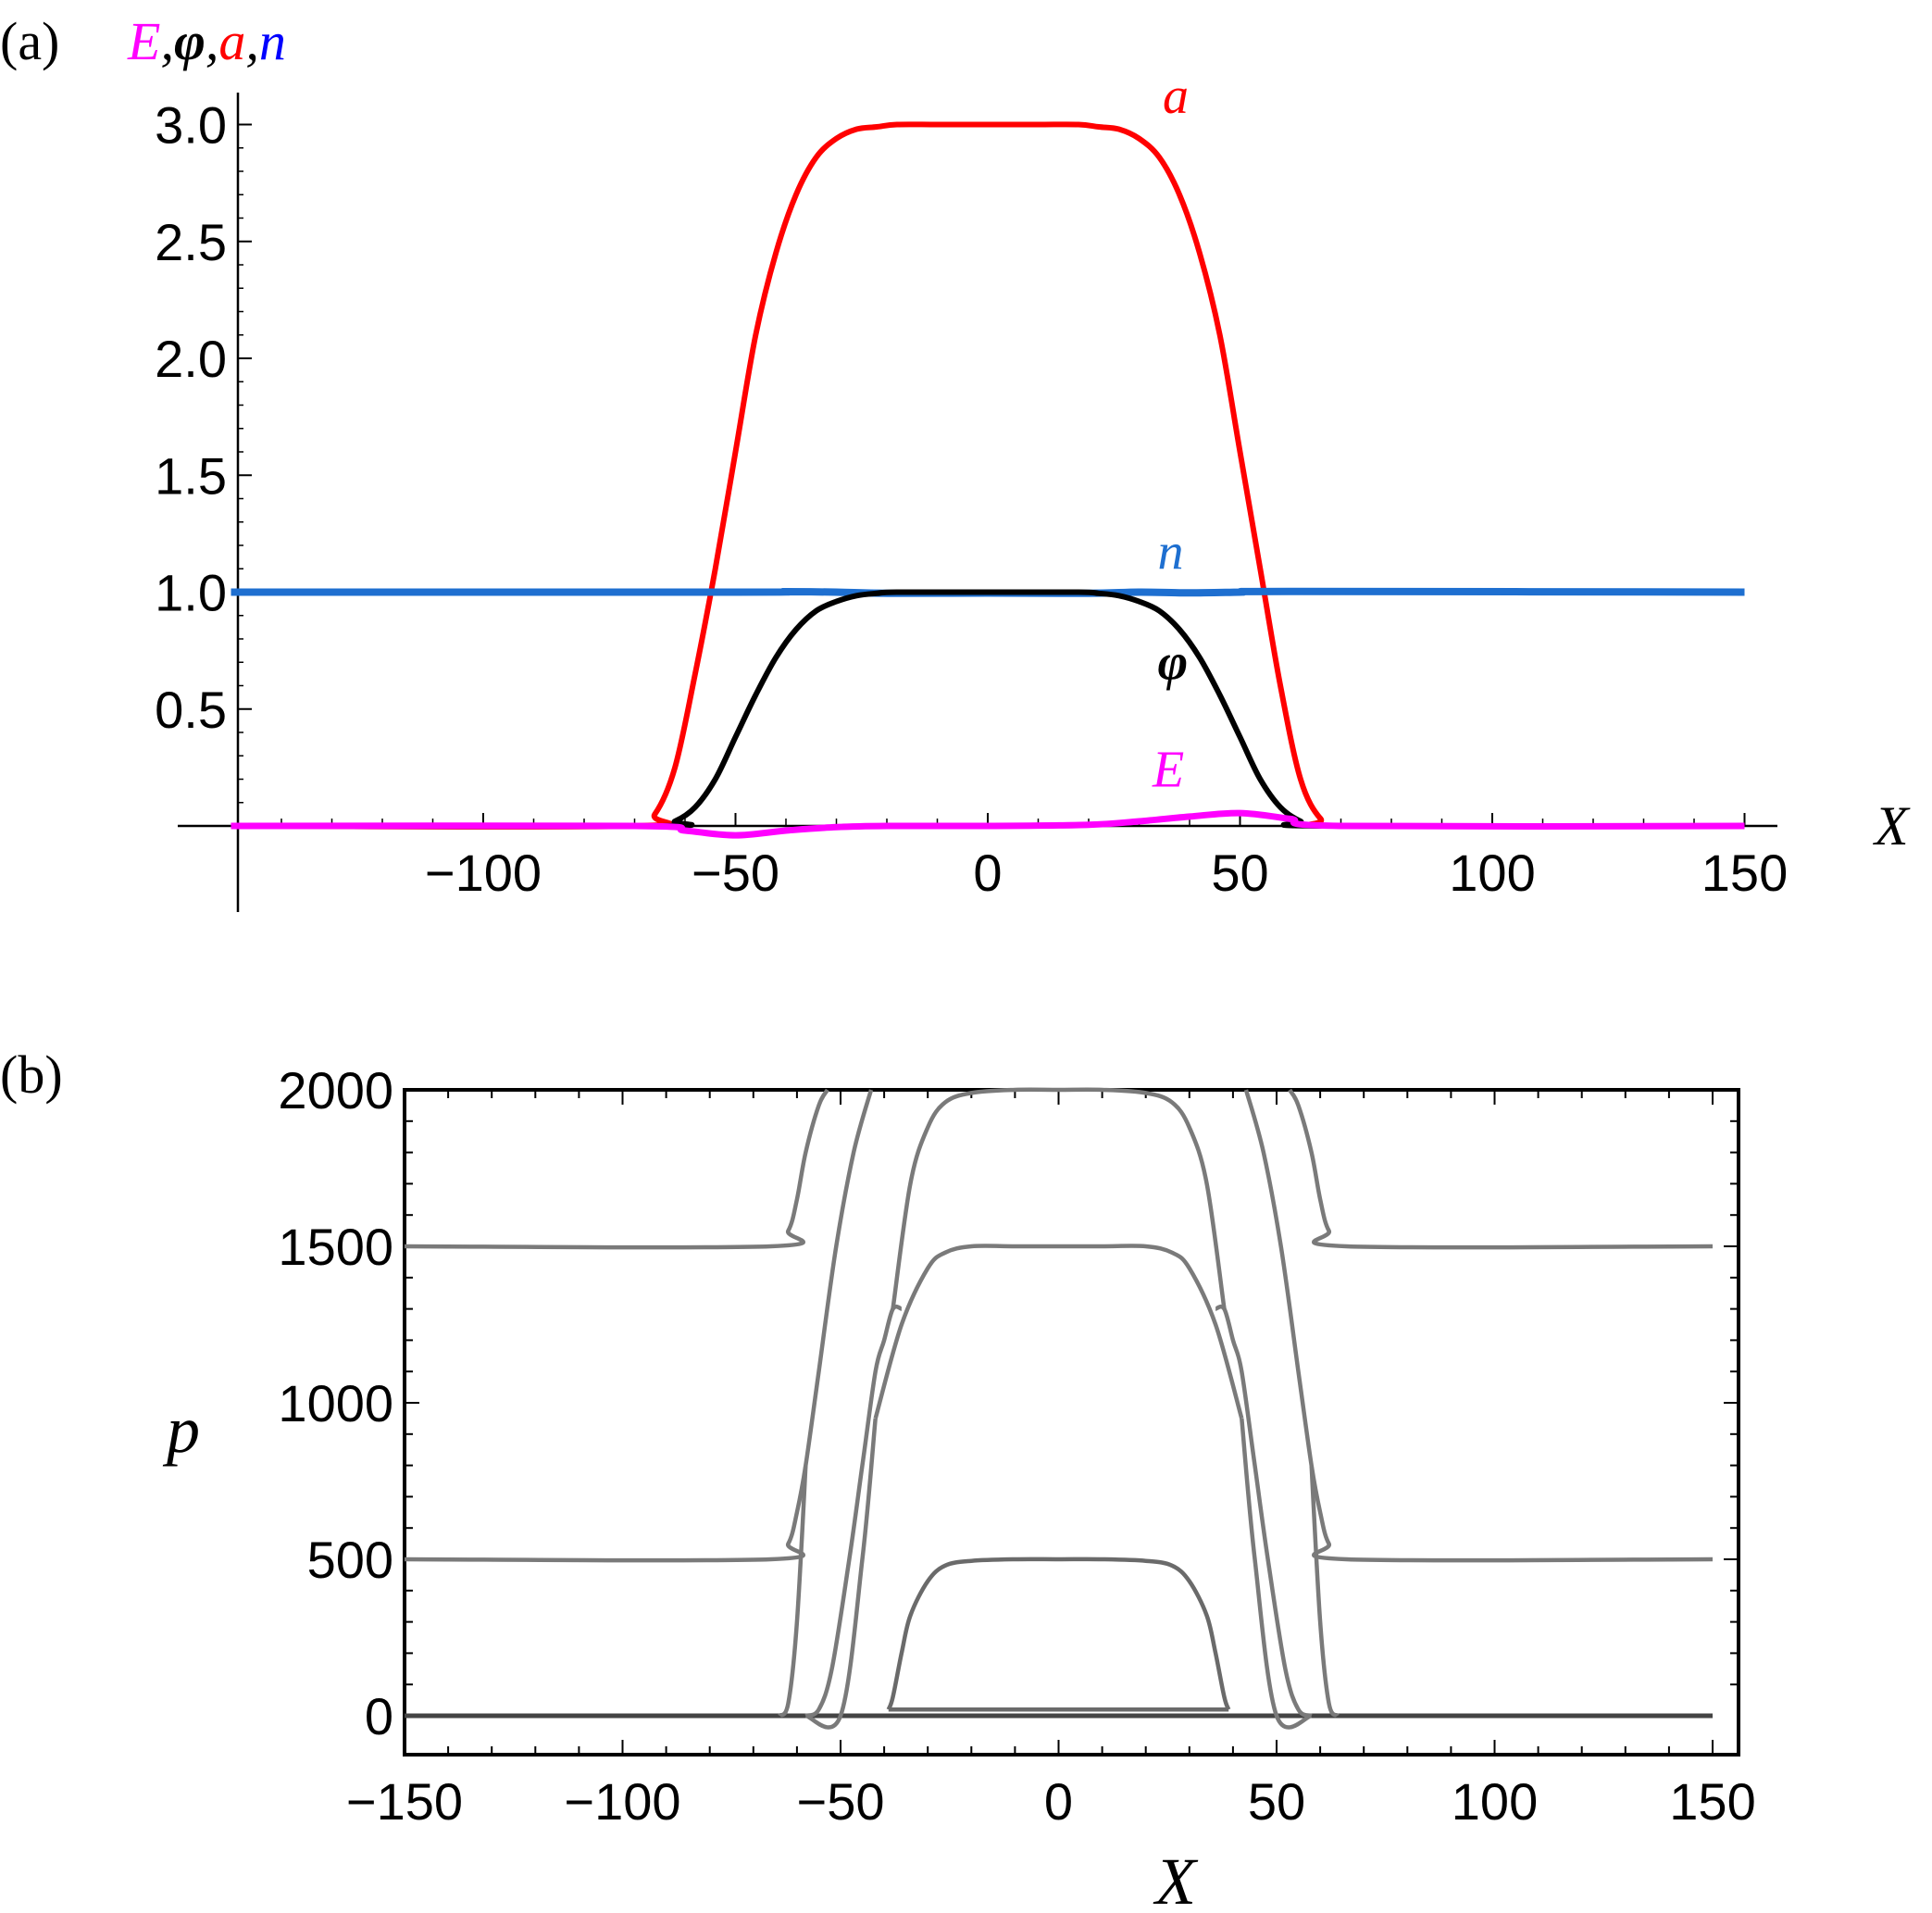 The width and height of the screenshot is (1932, 1913). What do you see at coordinates (31, 1074) in the screenshot?
I see `panel-b-label: (b)` at bounding box center [31, 1074].